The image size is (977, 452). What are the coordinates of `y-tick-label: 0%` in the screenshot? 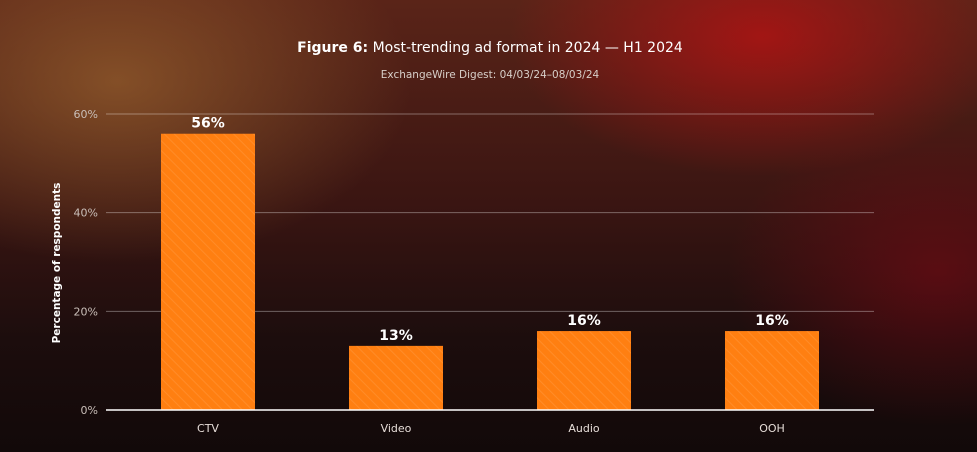 It's located at (89, 410).